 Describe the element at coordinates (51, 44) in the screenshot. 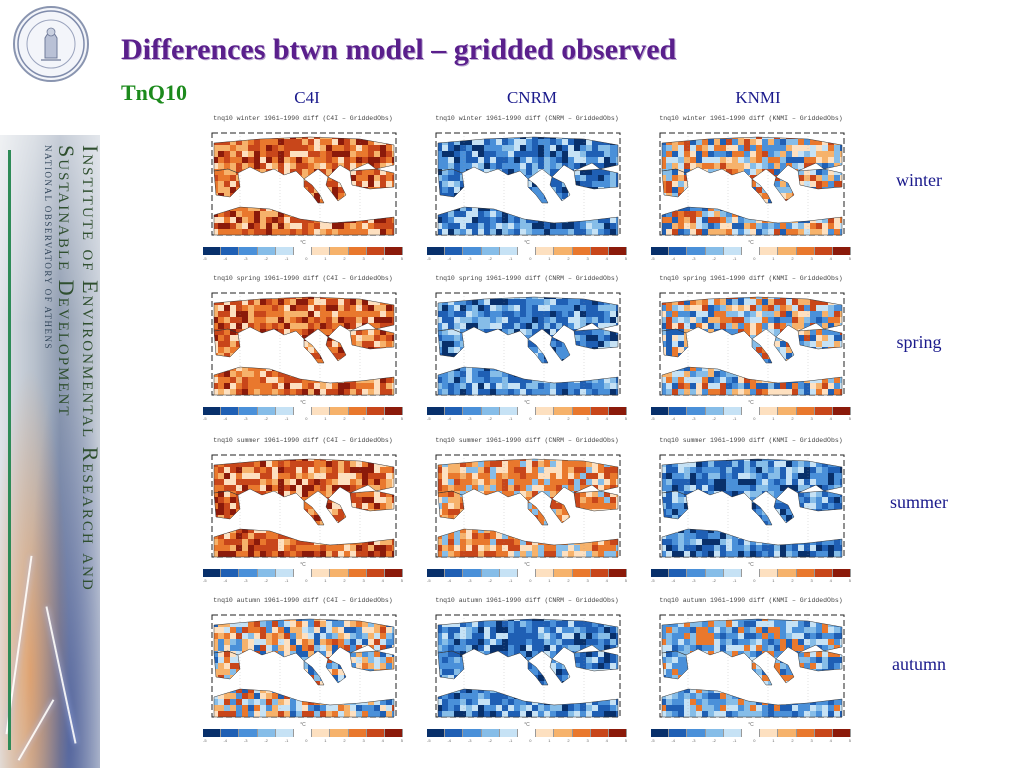

I see `seal-graphic` at that location.